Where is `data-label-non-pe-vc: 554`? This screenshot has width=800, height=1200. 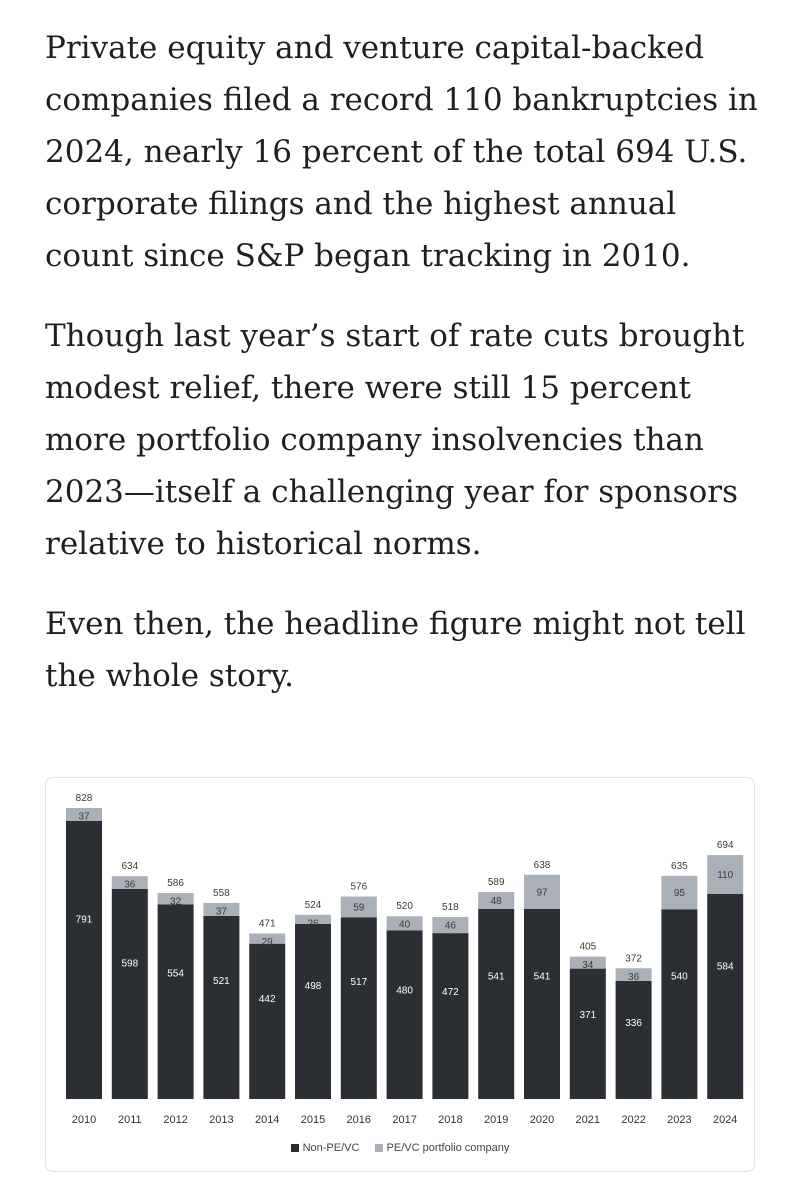
data-label-non-pe-vc: 554 is located at coordinates (175, 973).